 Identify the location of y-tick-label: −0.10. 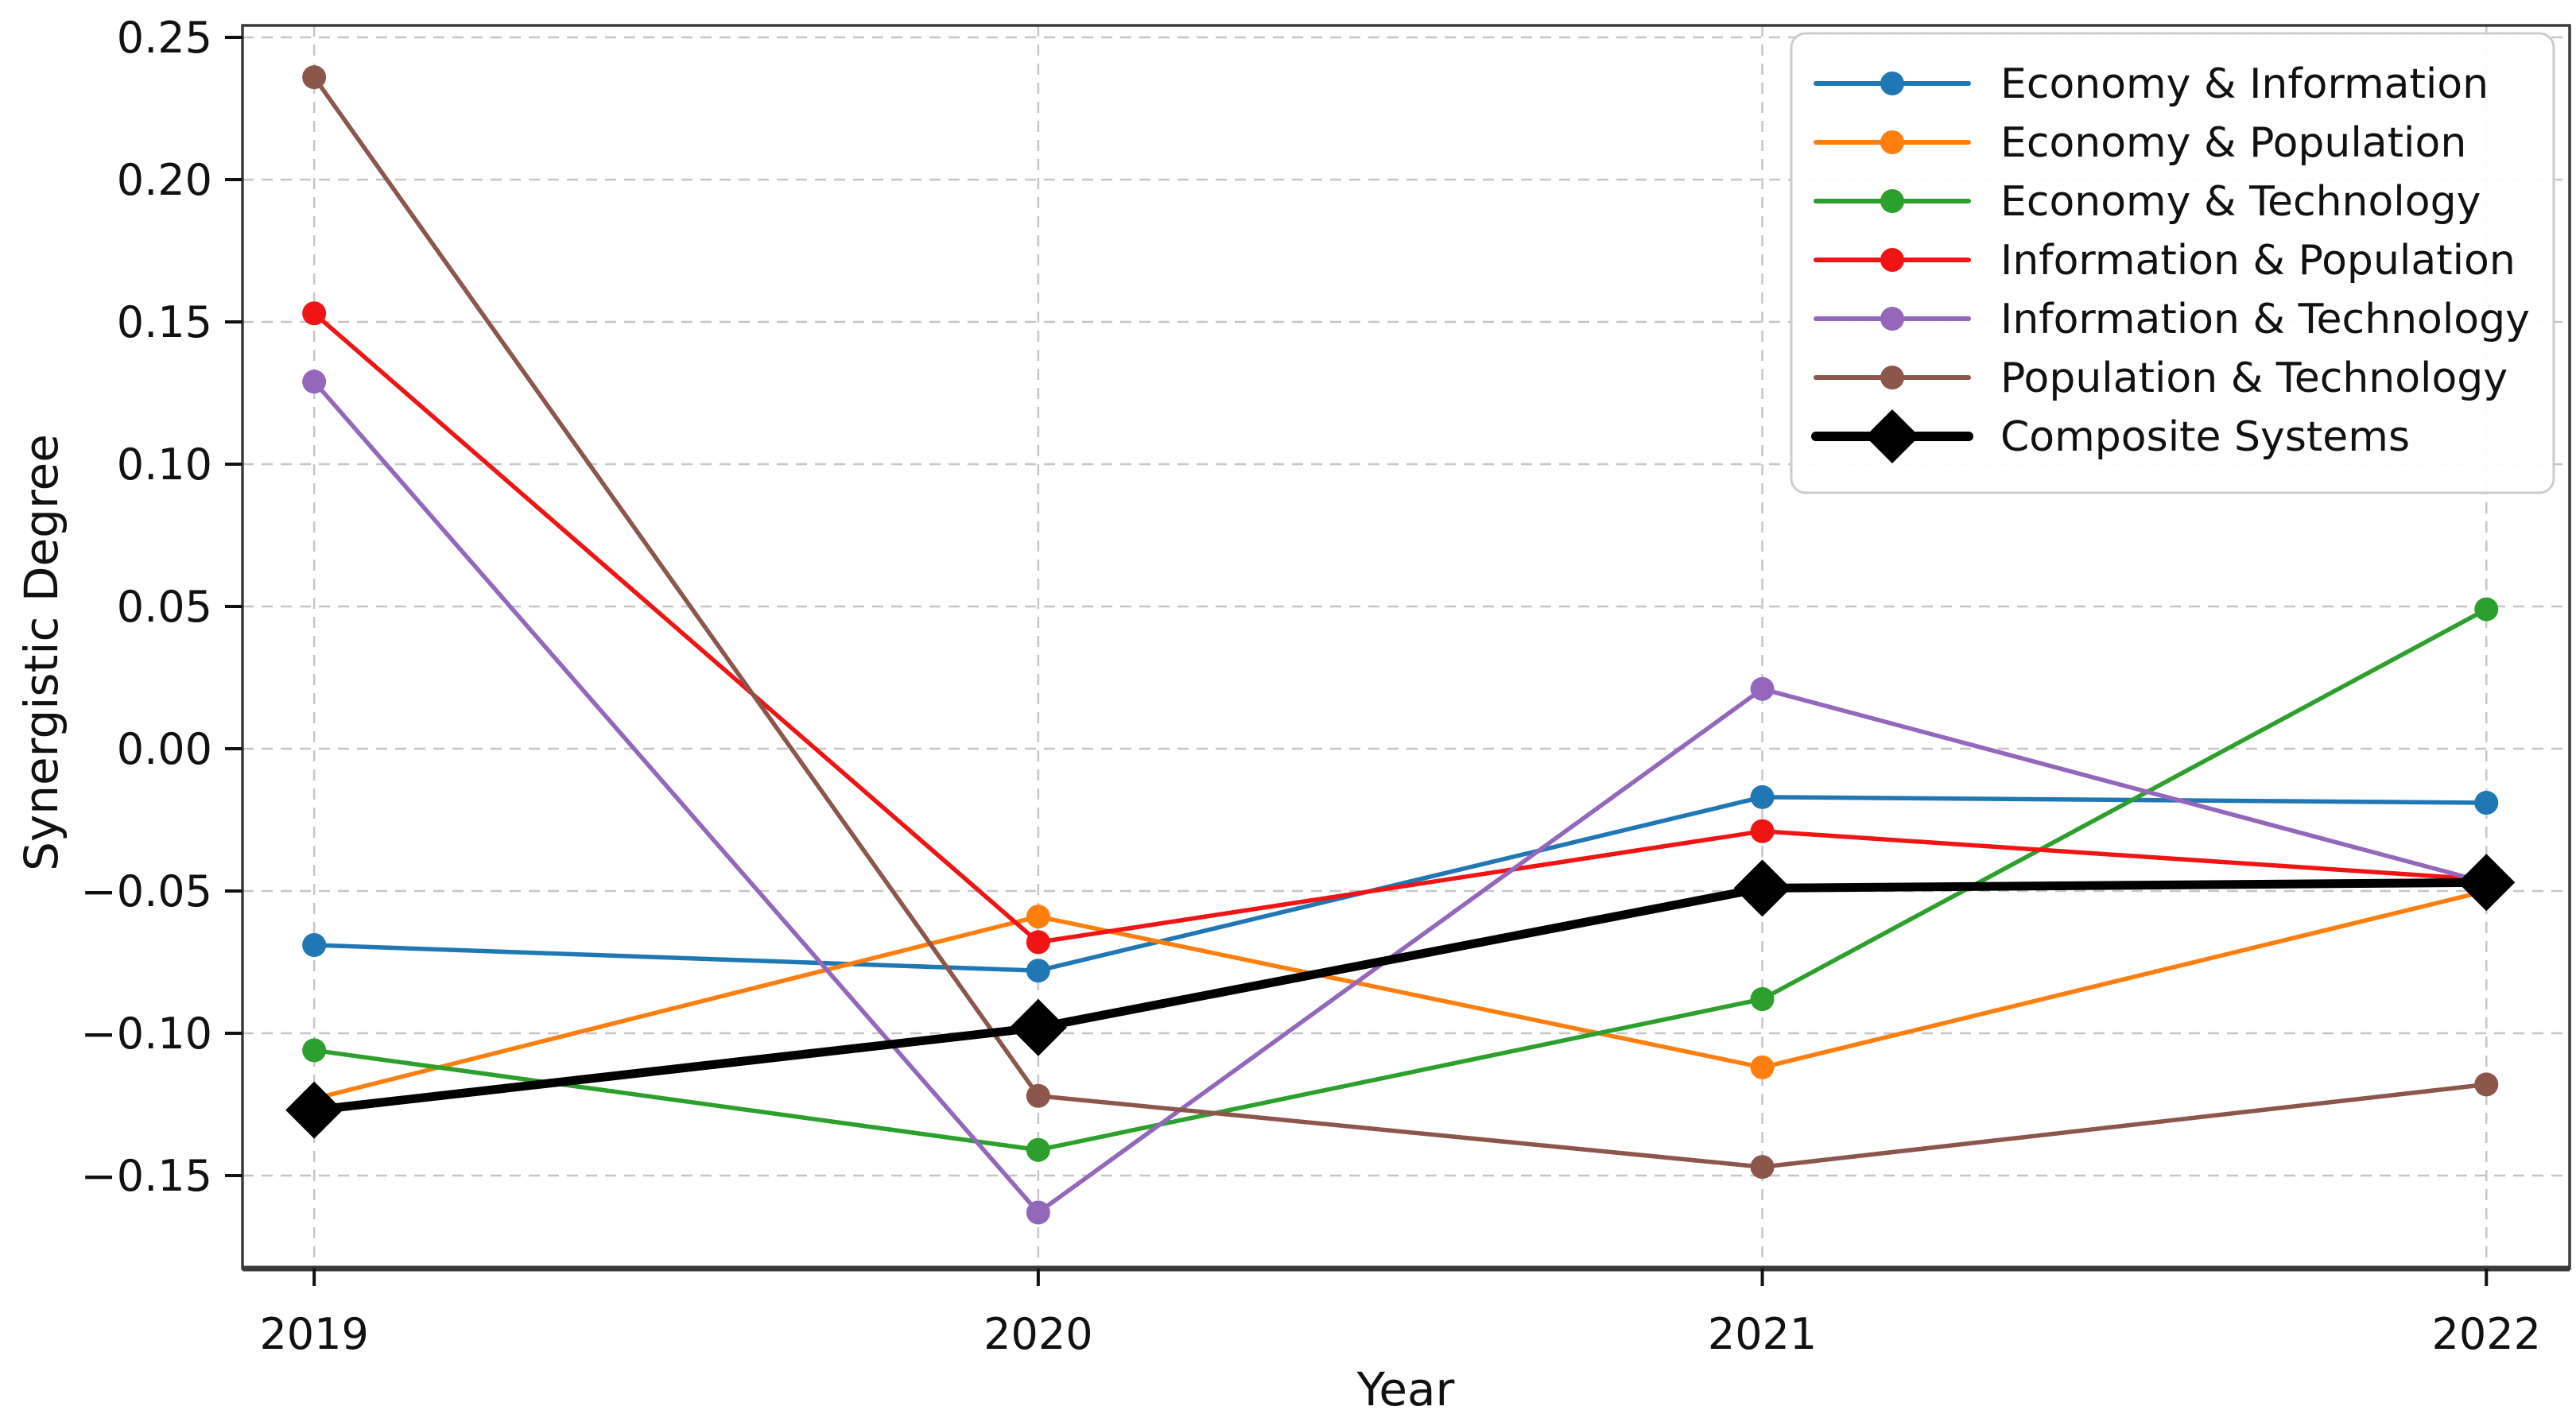
(146, 1034).